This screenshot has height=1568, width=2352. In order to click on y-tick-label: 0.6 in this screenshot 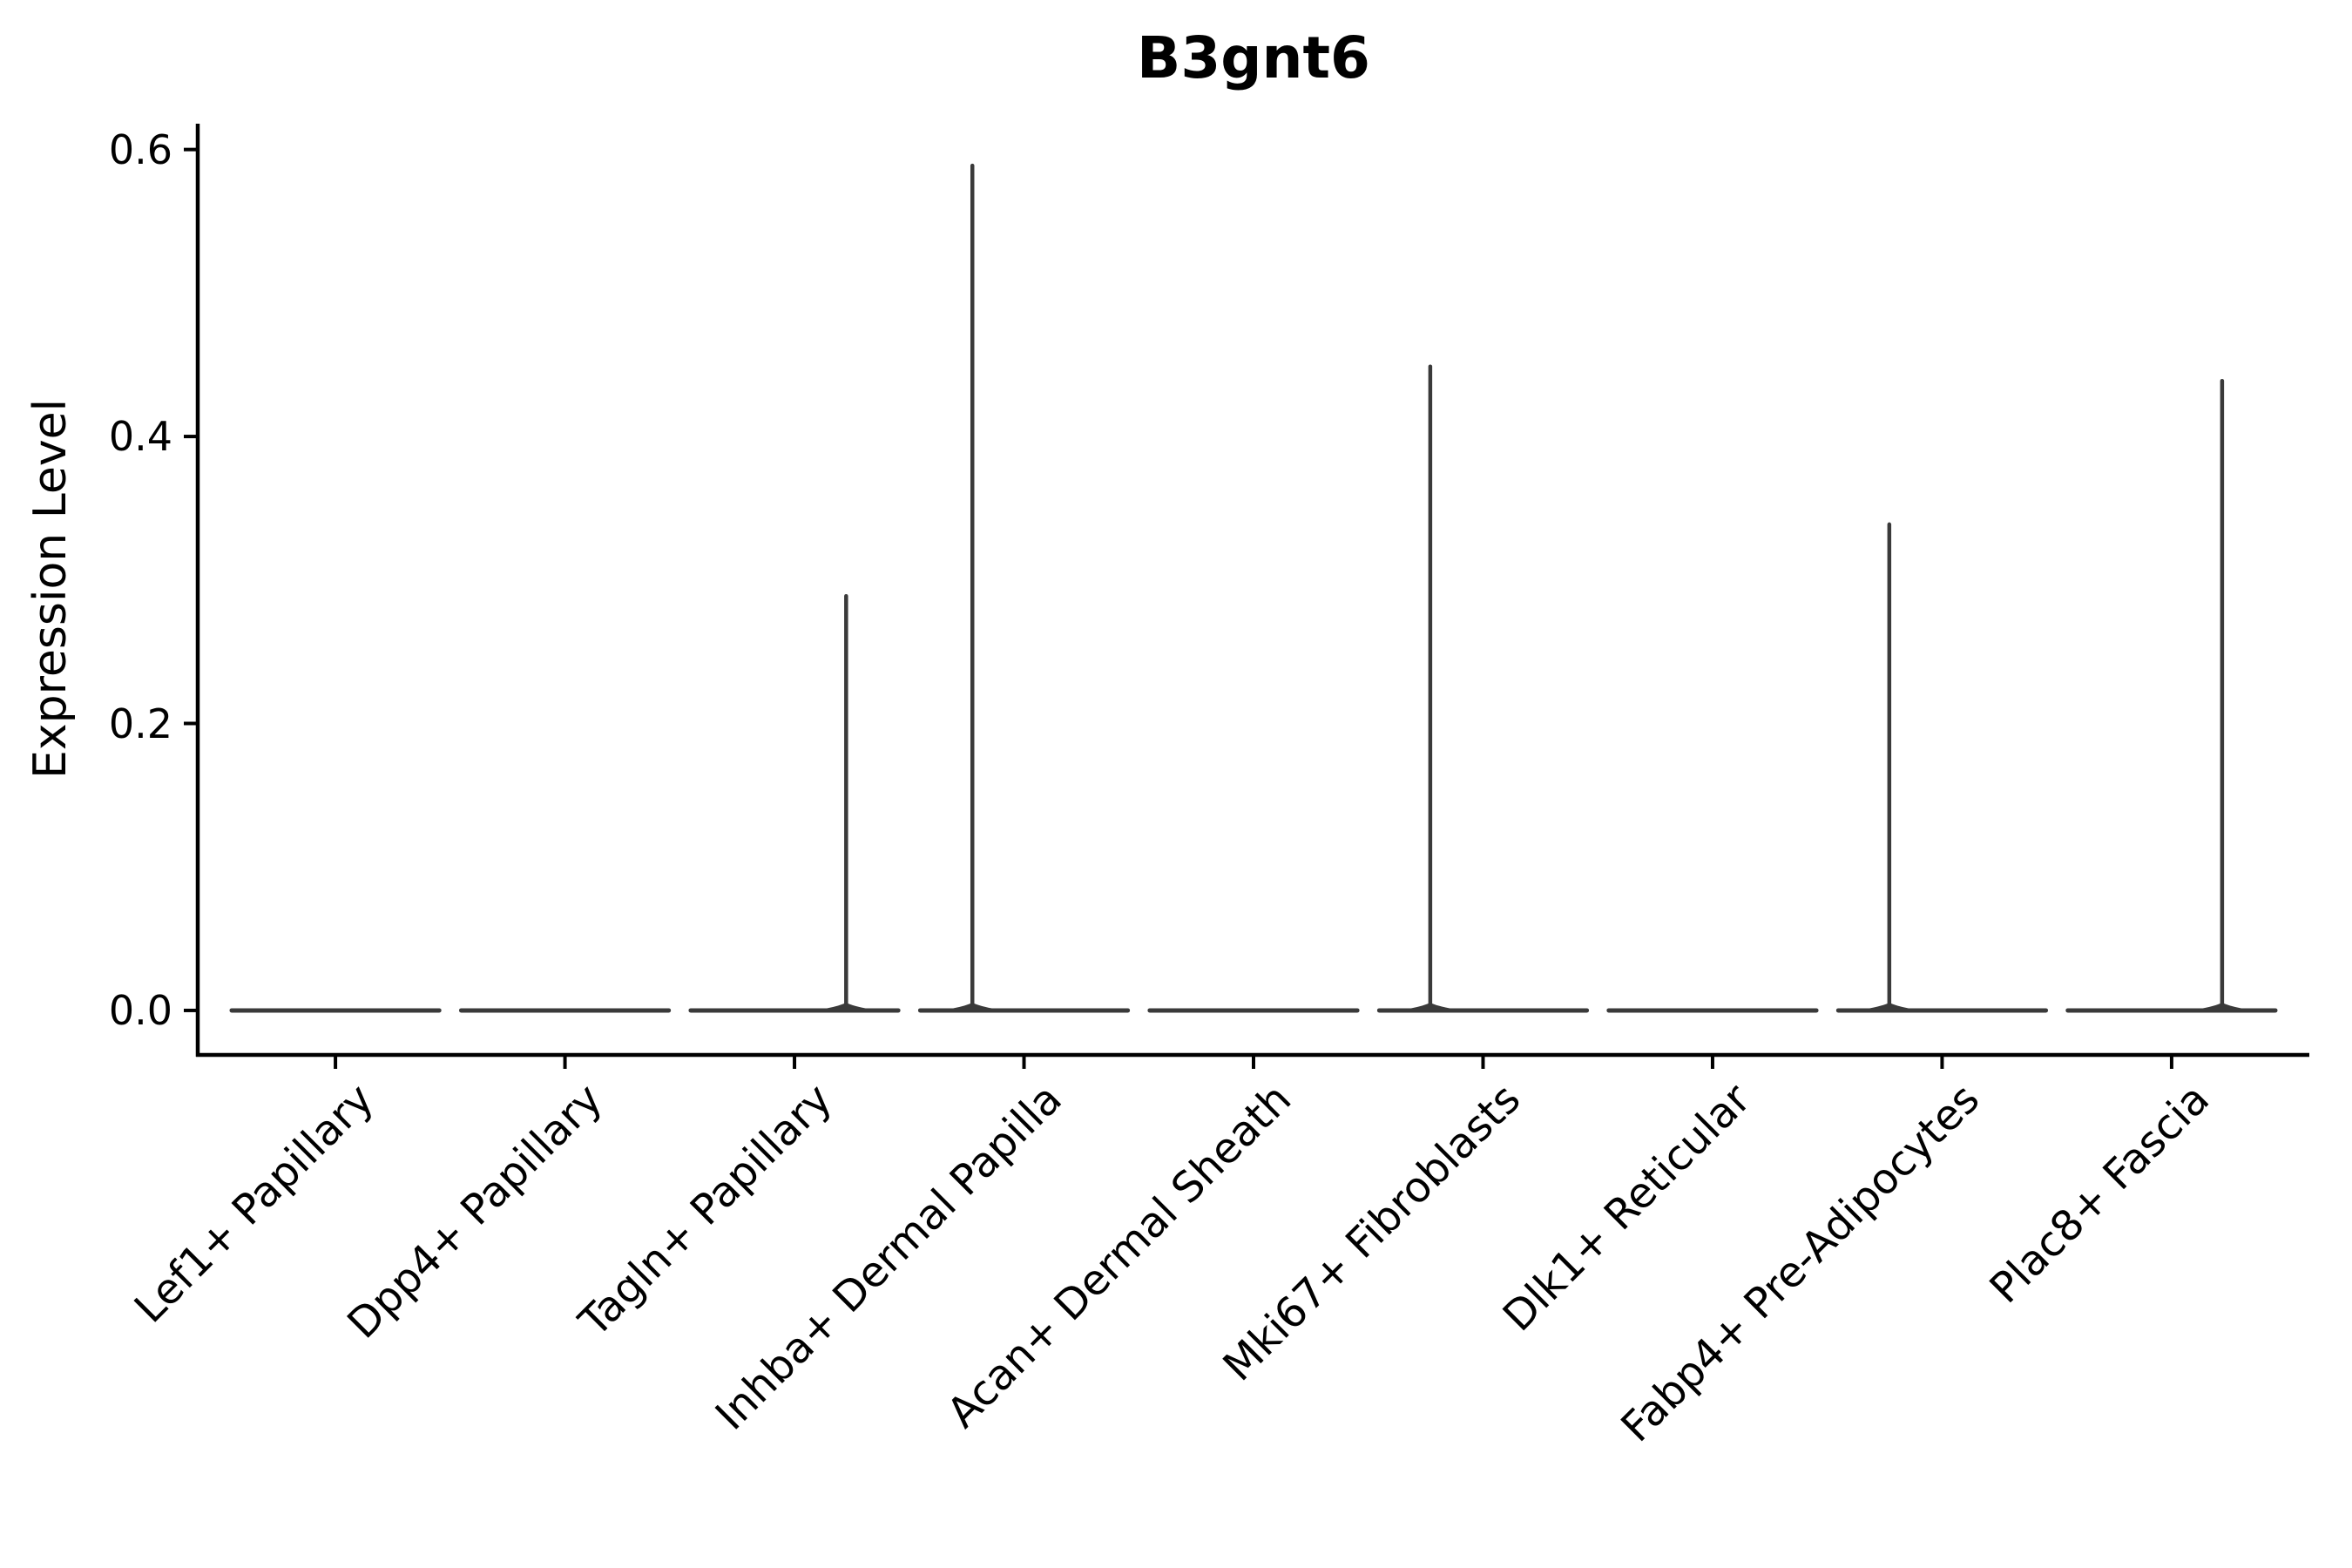, I will do `click(140, 149)`.